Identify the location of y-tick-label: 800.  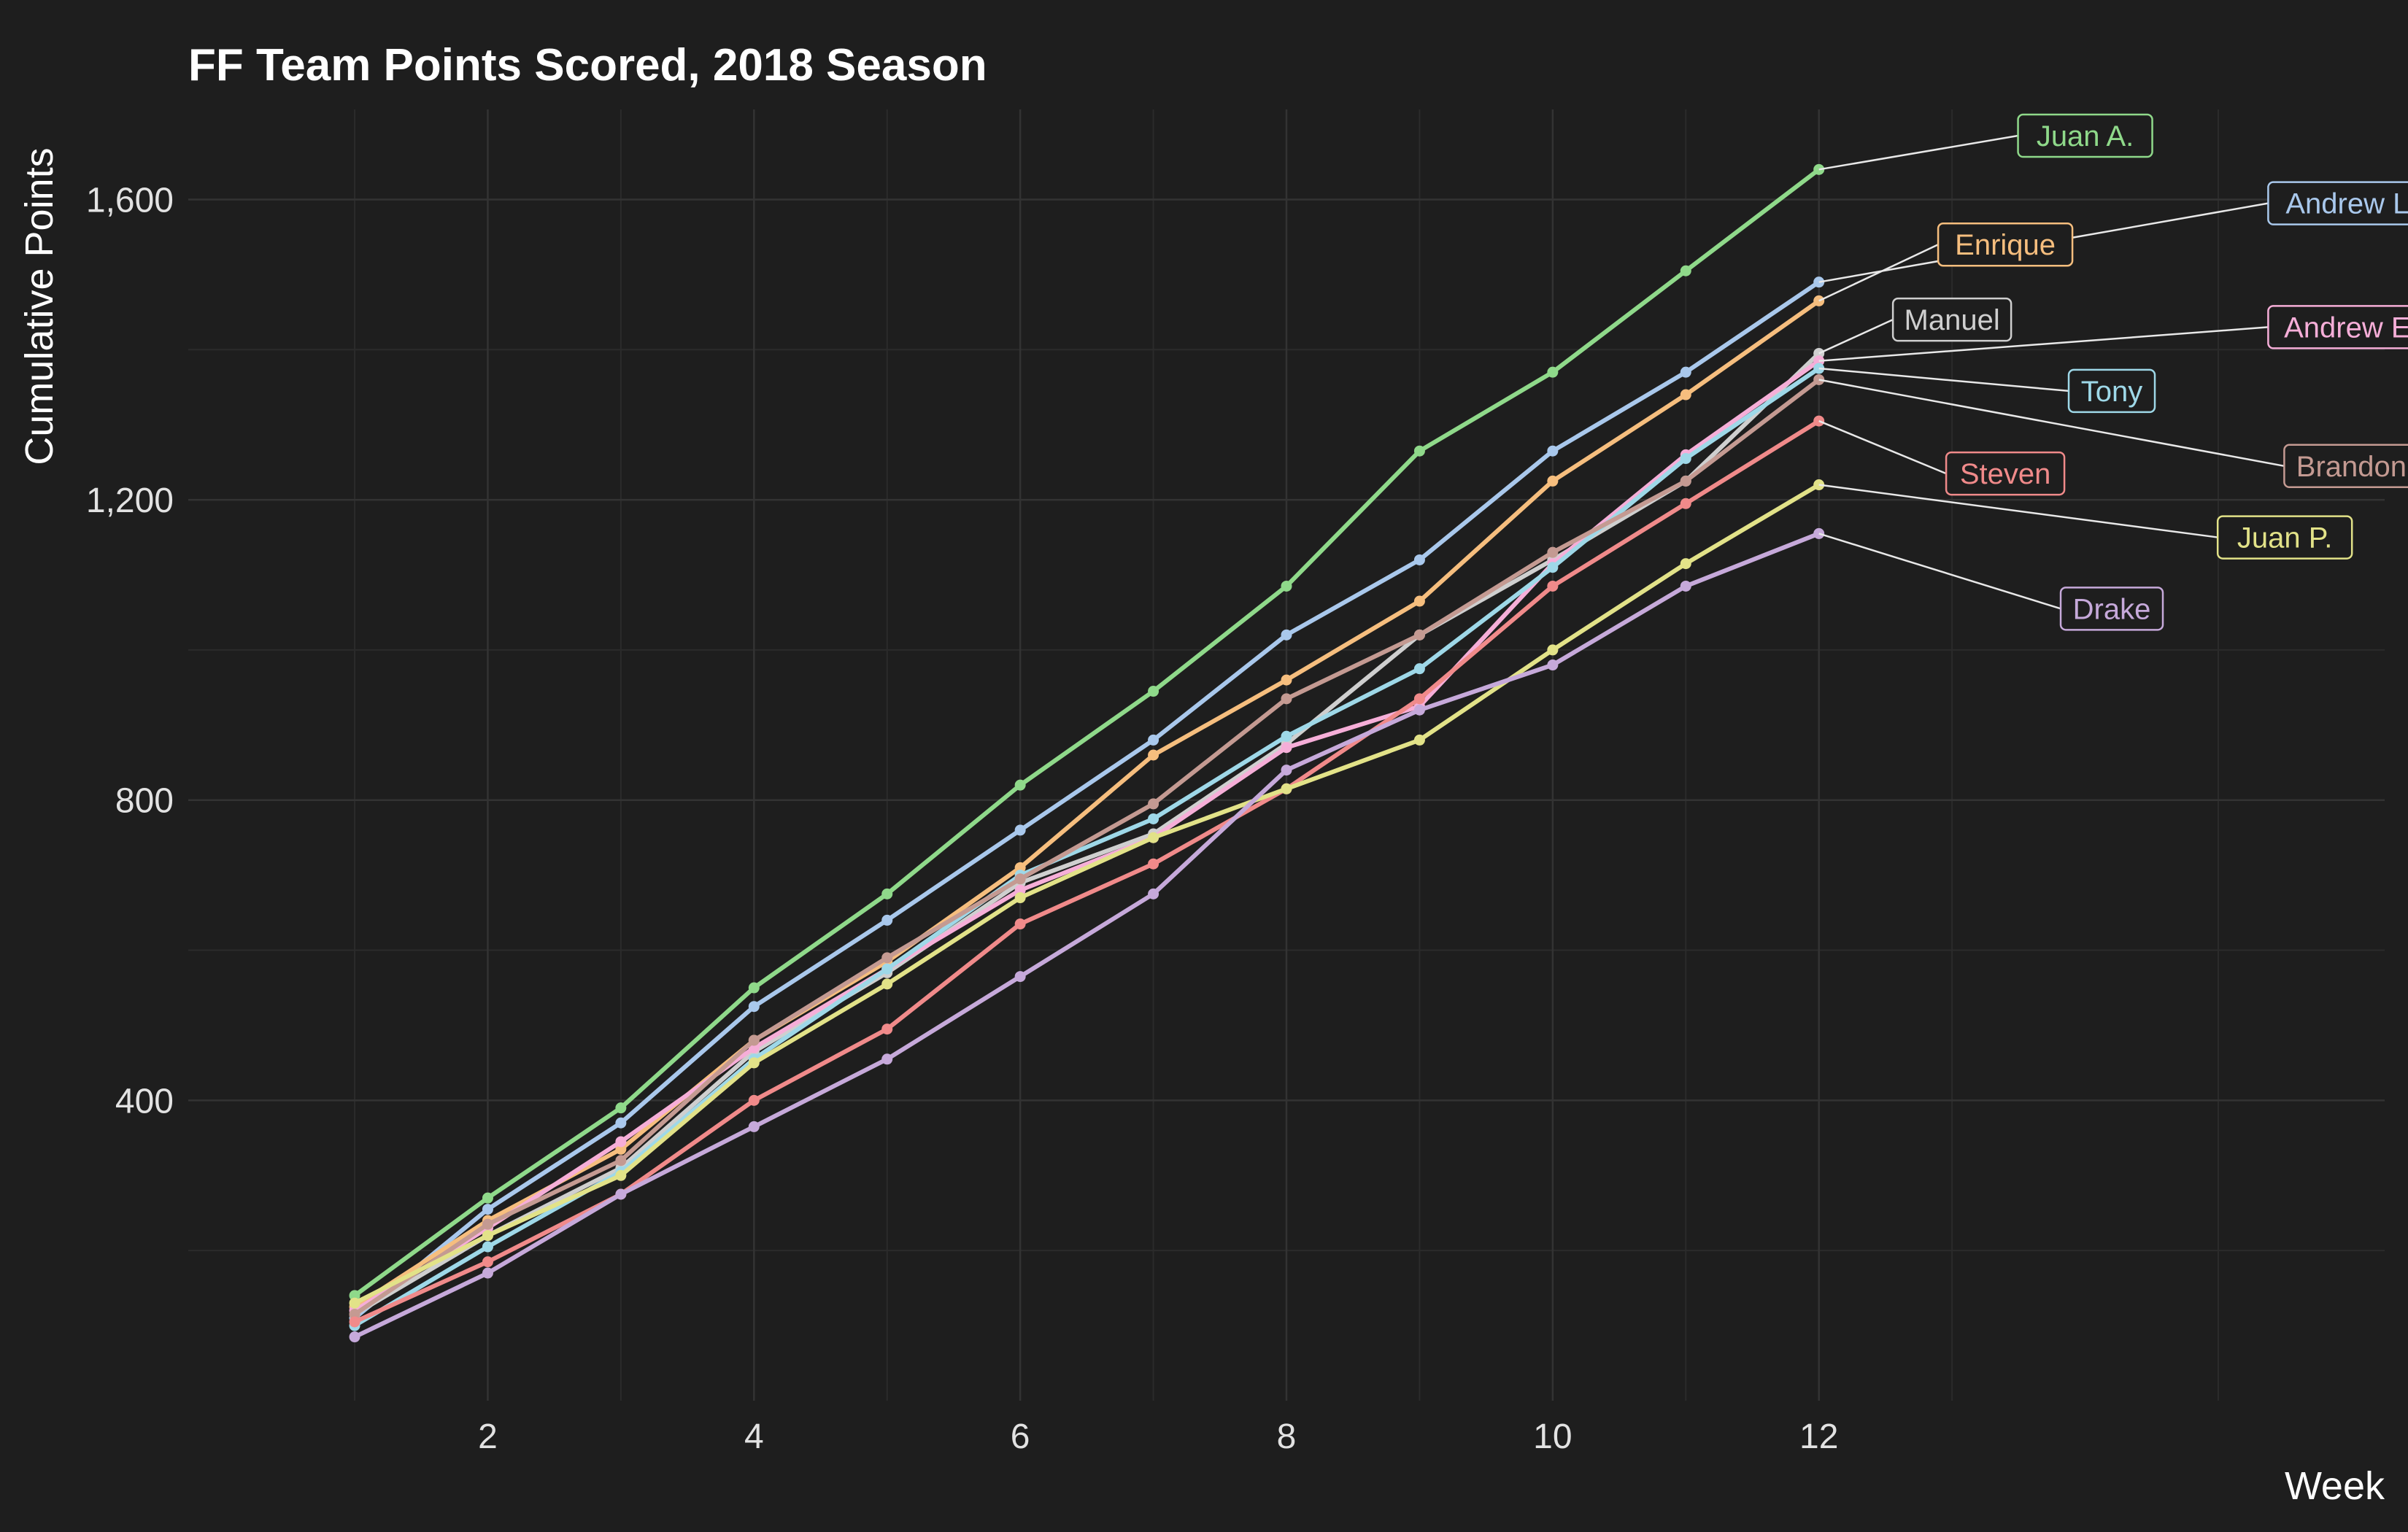
(144, 802).